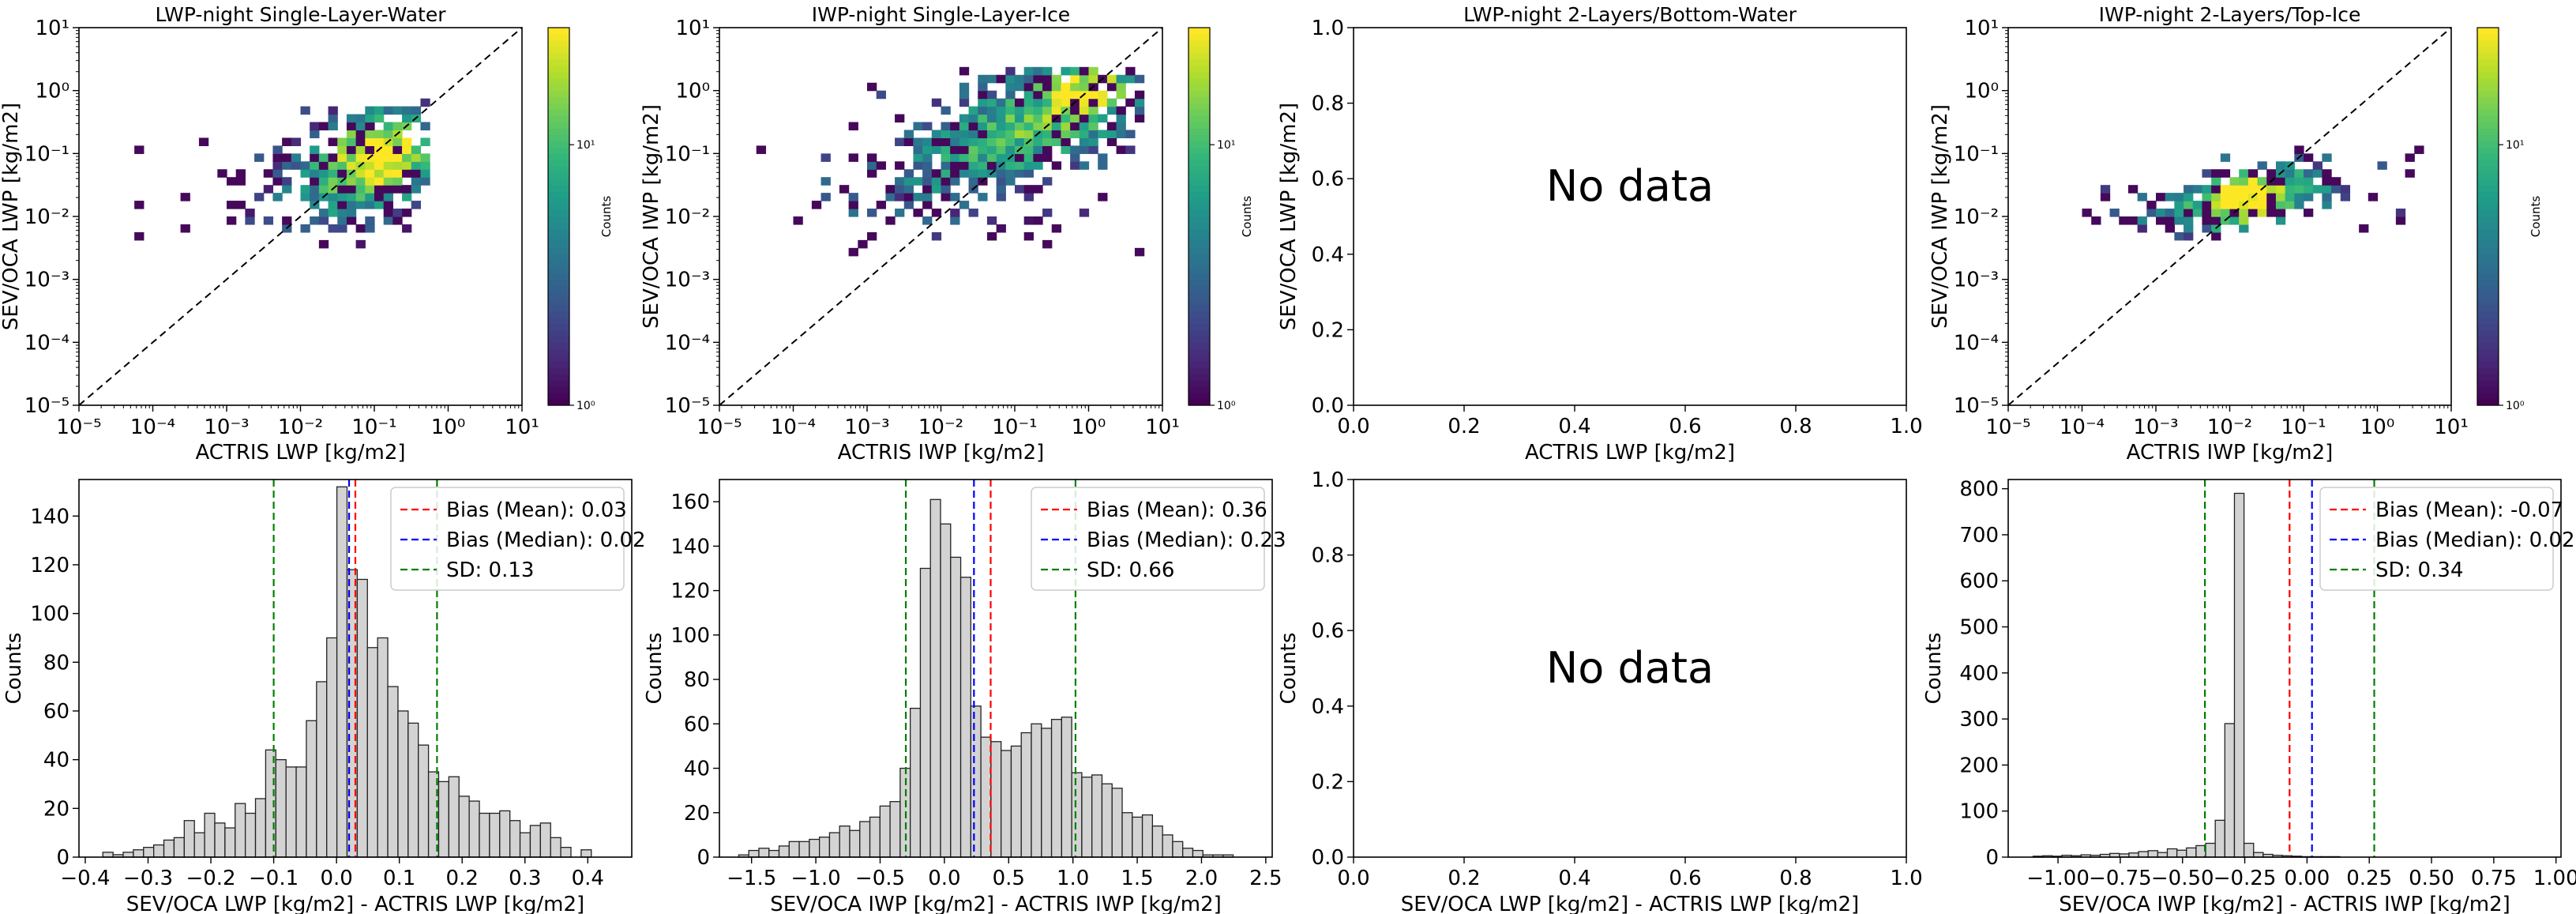 This screenshot has width=2576, height=914. Describe the element at coordinates (2554, 878) in the screenshot. I see `x-tick-label: 1.00` at that location.